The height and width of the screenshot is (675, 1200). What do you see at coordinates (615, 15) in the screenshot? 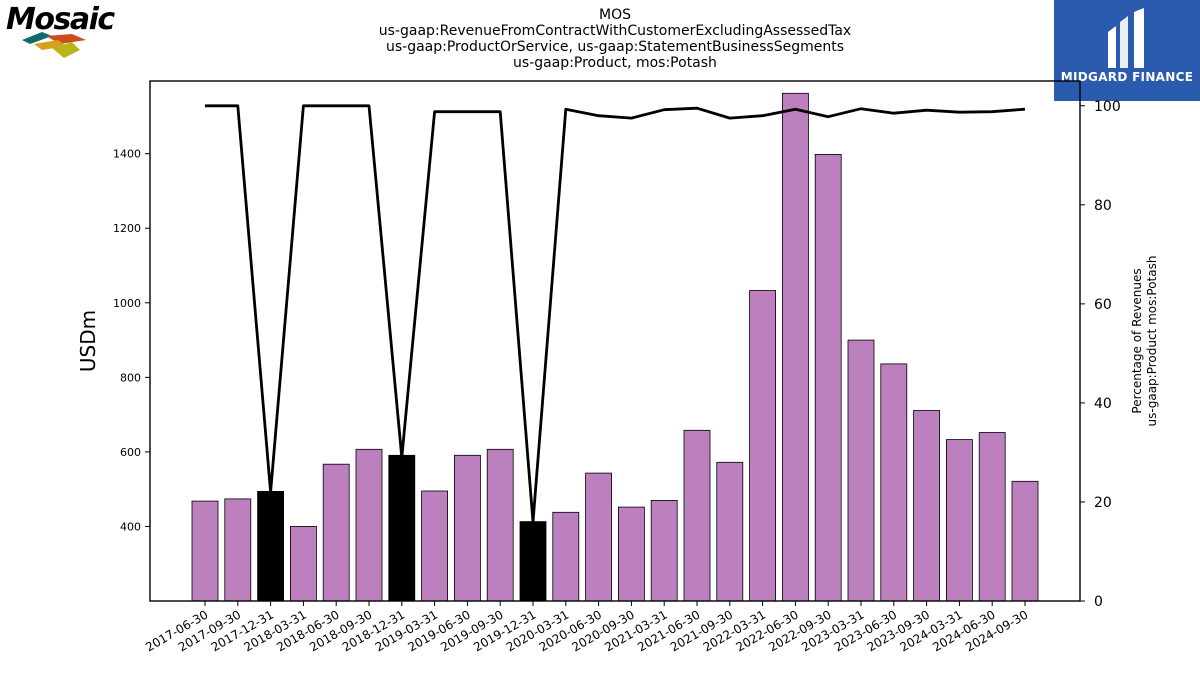
I see `title-line-ticker: MOS` at bounding box center [615, 15].